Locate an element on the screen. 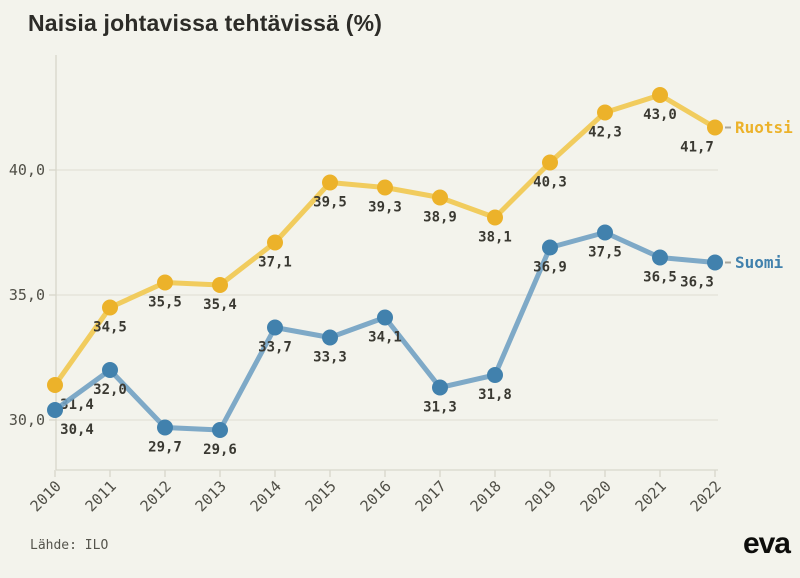 This screenshot has height=578, width=800. eva-logo: eva is located at coordinates (766, 543).